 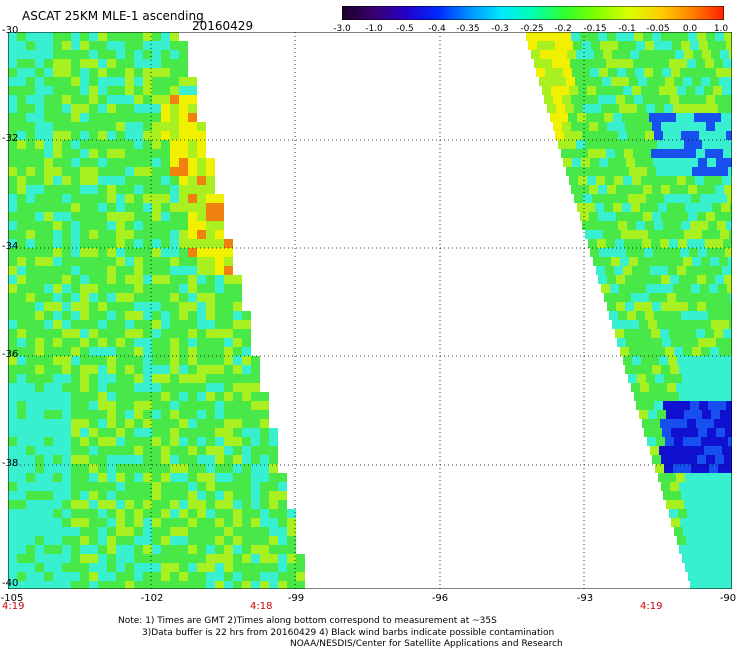 I want to click on colorbar-tick: -0.05, so click(x=658, y=29).